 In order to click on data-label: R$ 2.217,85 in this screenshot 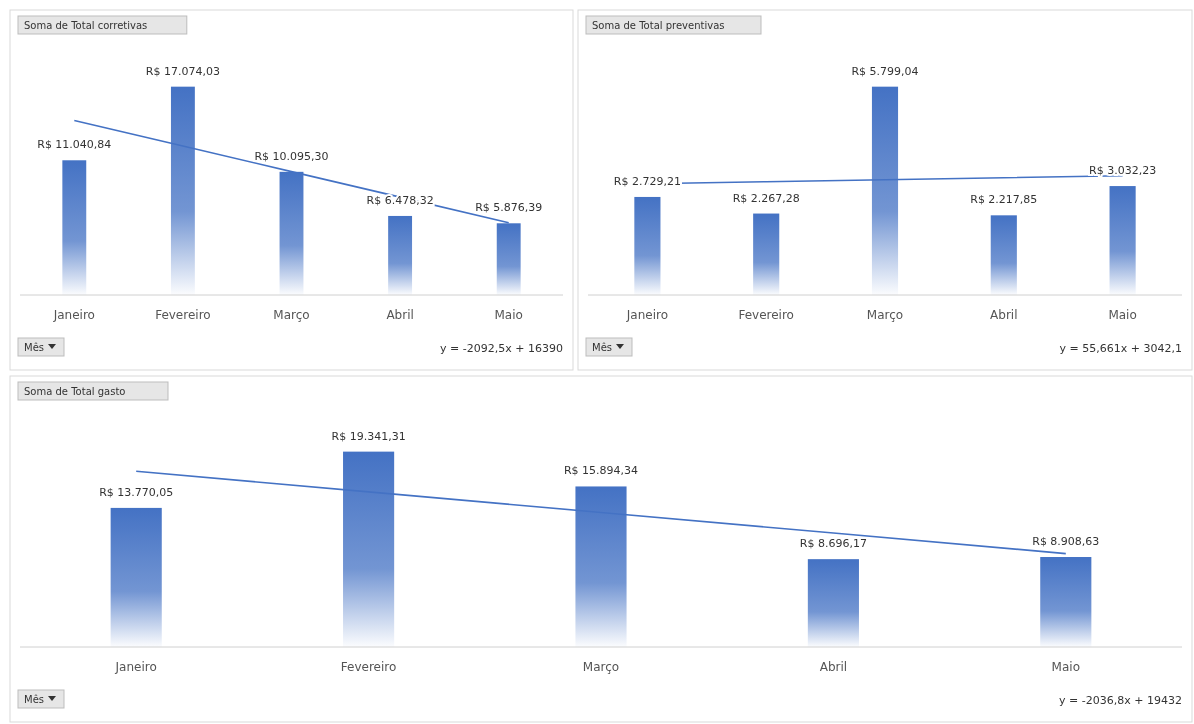, I will do `click(1004, 200)`.